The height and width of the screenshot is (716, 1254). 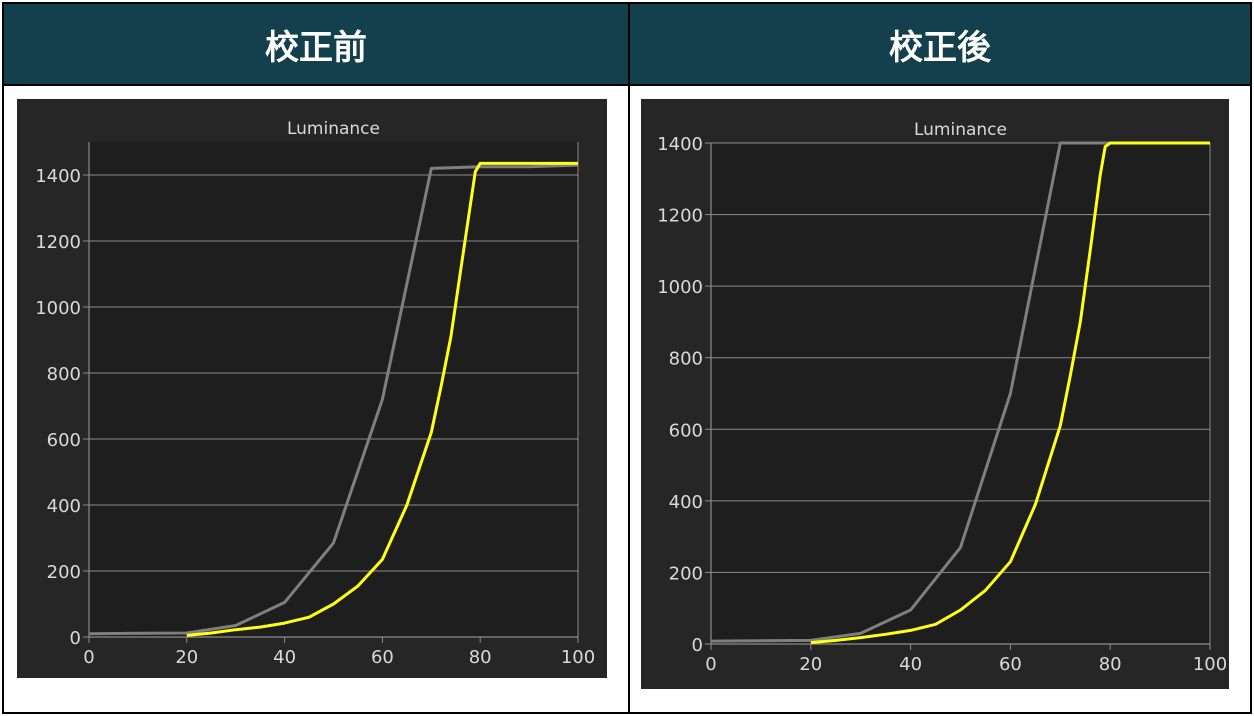 I want to click on chart-title-before: Luminance, so click(x=333, y=129).